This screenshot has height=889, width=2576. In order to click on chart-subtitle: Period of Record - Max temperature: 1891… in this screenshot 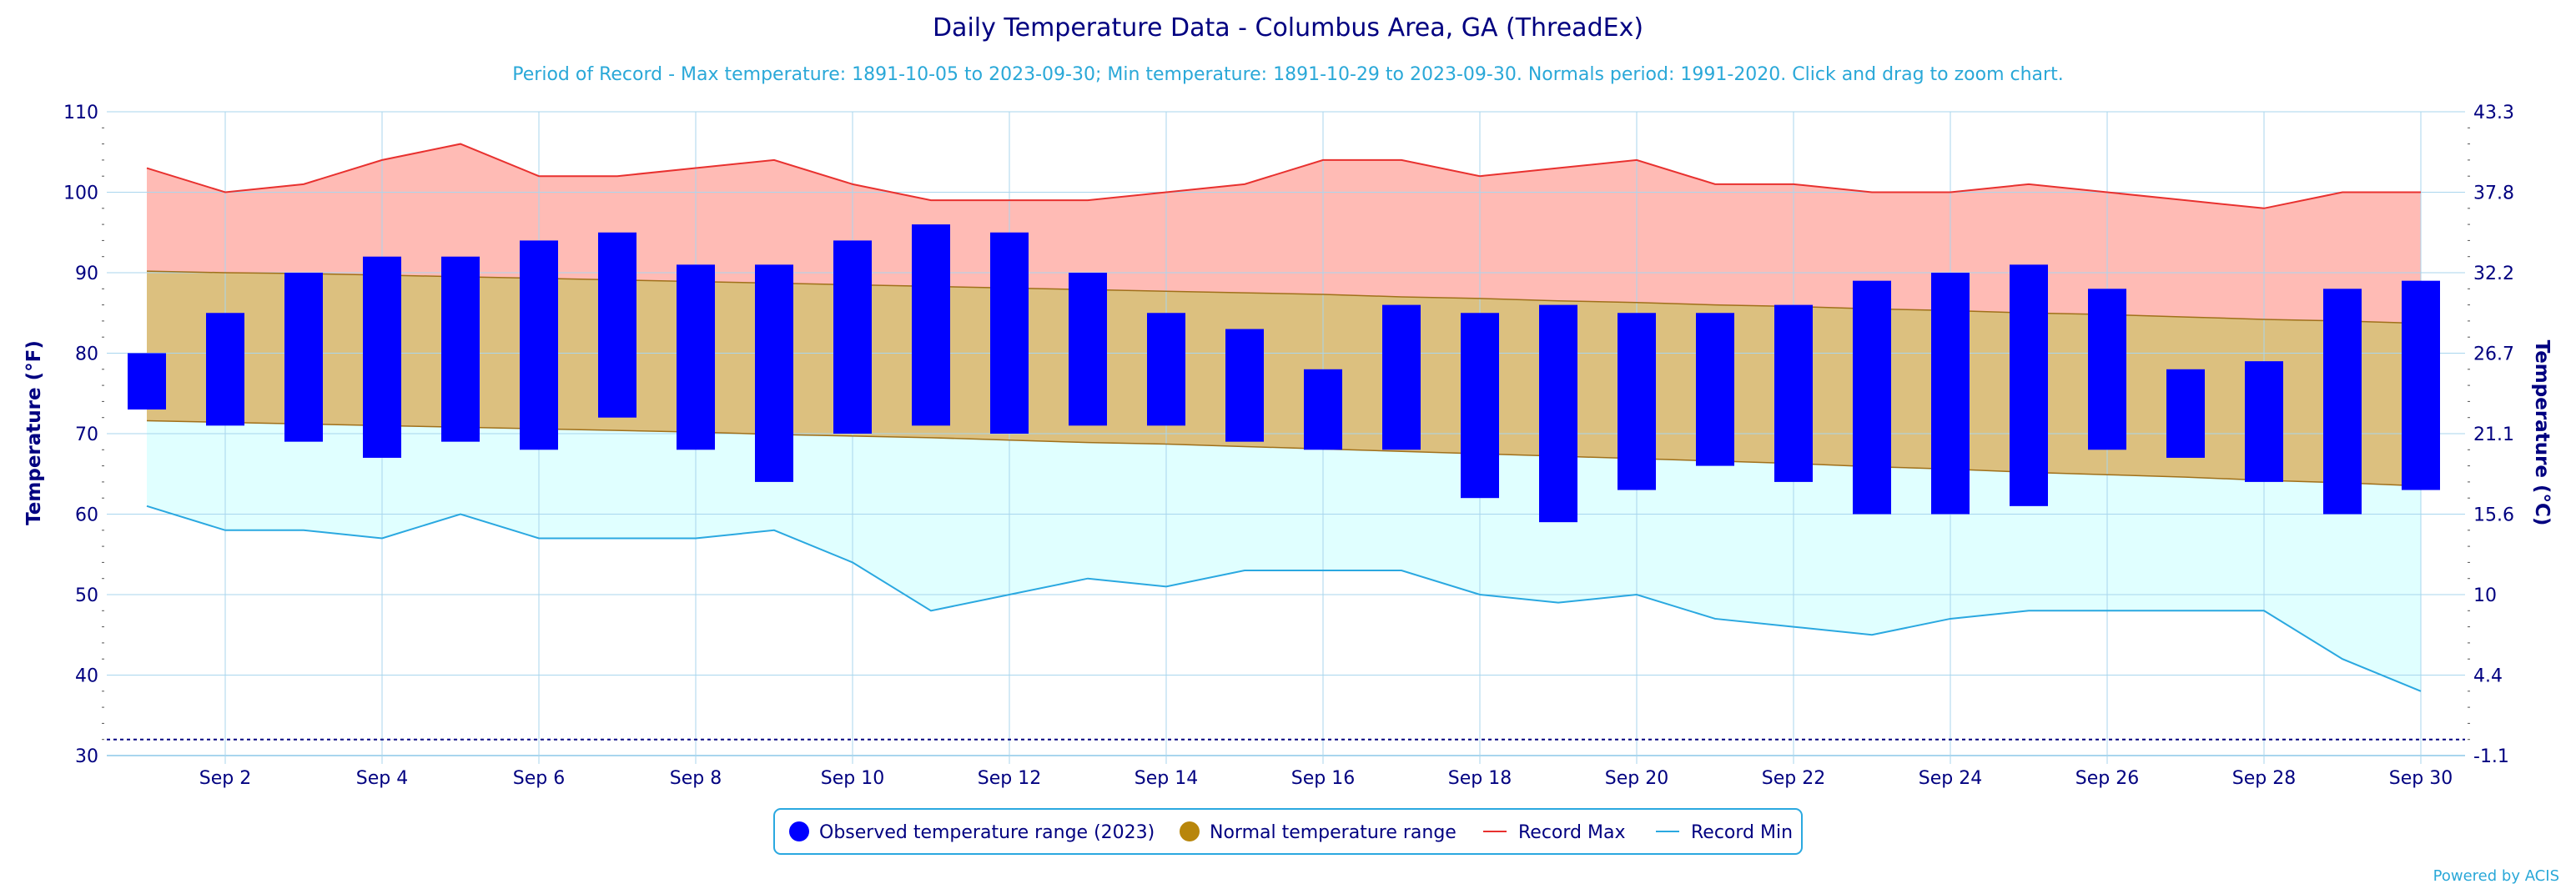, I will do `click(1287, 74)`.